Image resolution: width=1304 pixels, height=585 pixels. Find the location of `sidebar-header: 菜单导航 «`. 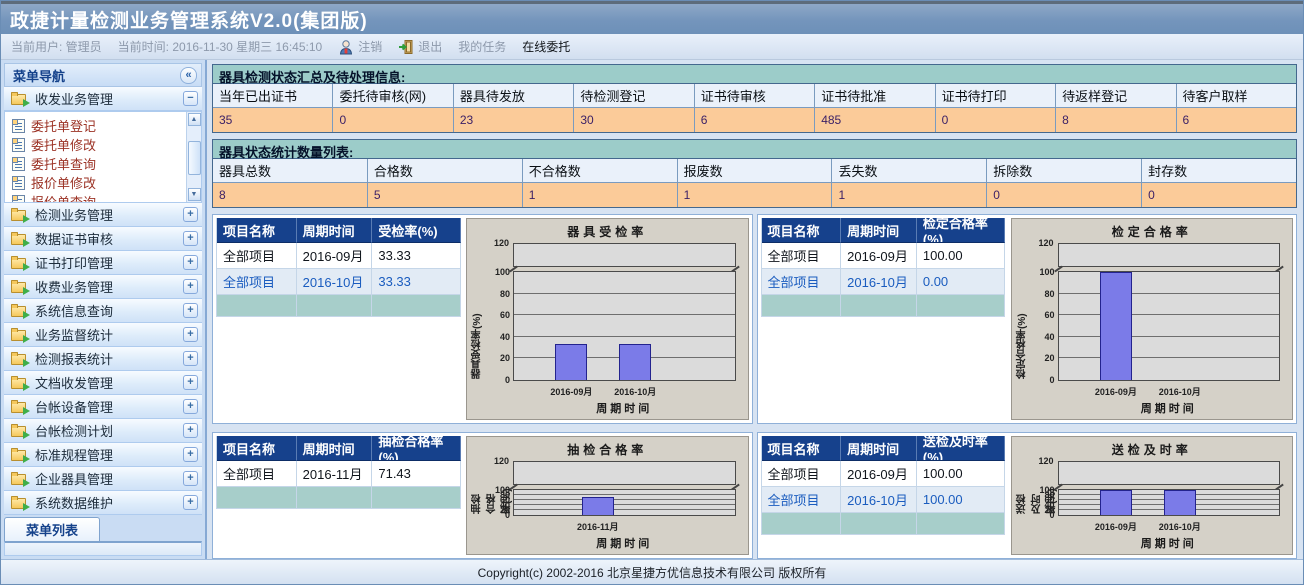

sidebar-header: 菜单导航 « is located at coordinates (103, 75).